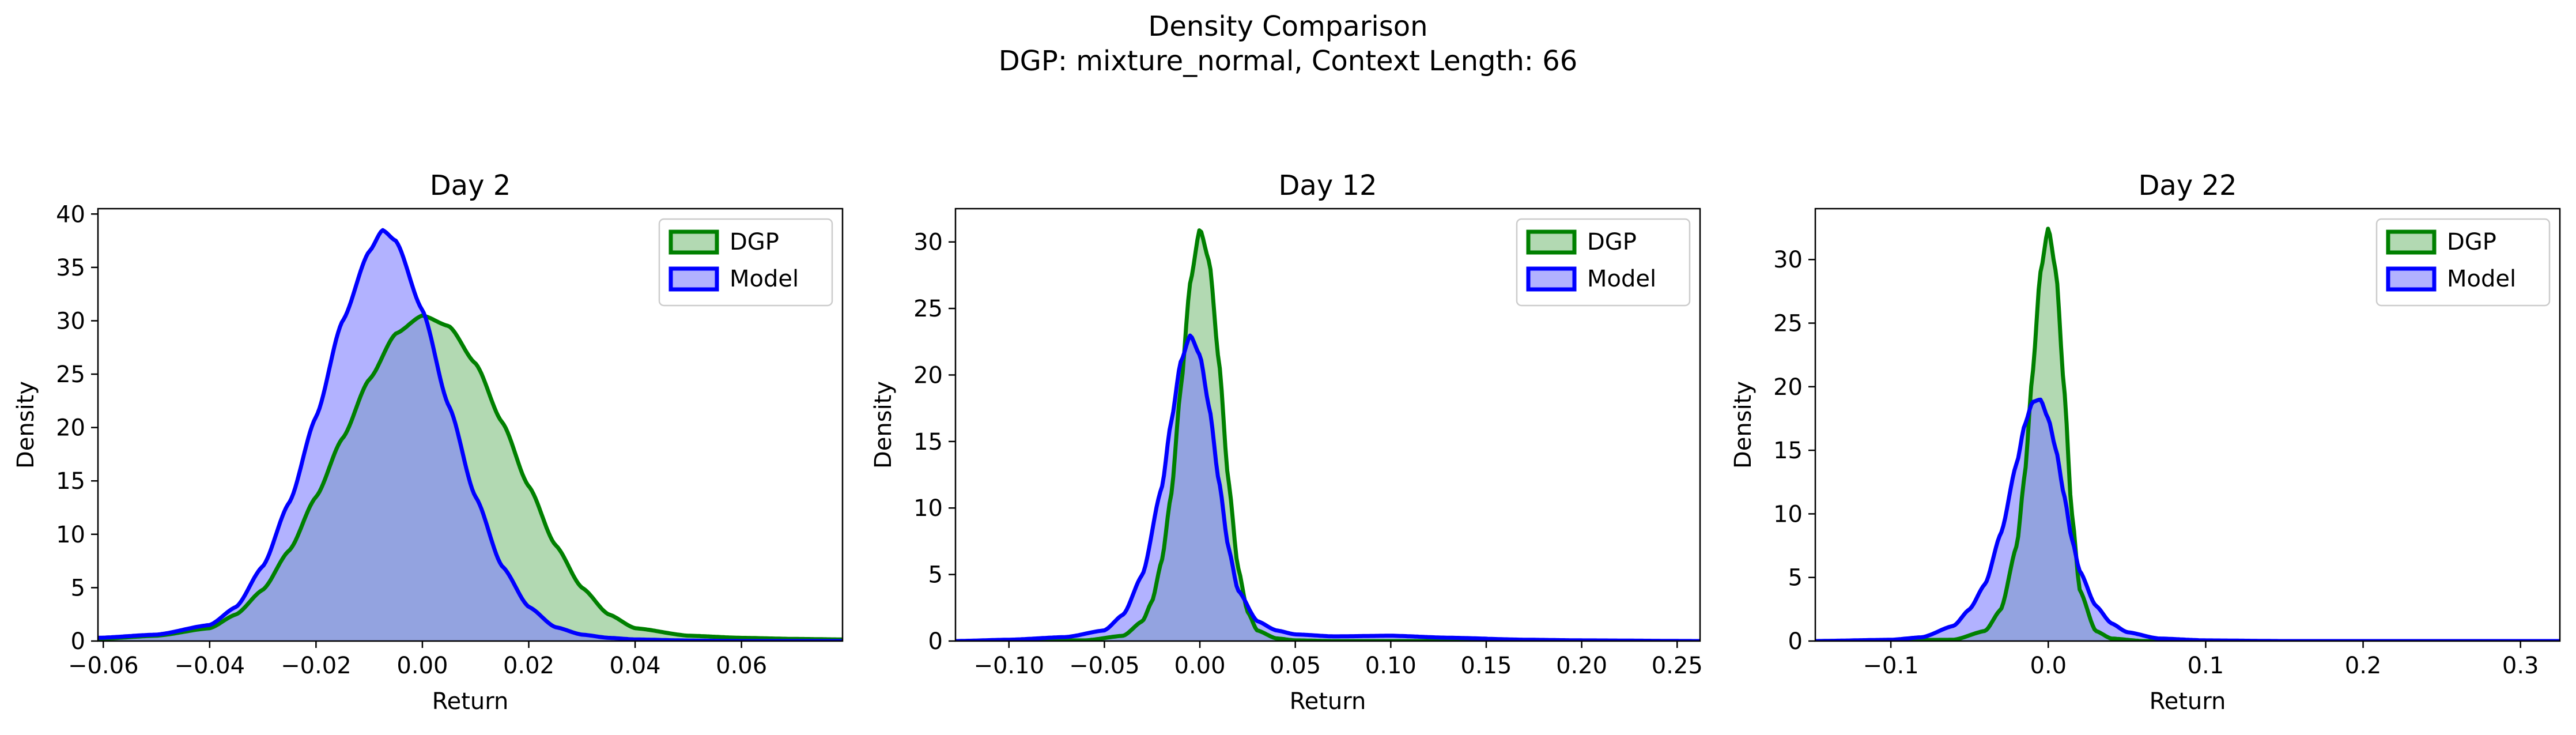 The height and width of the screenshot is (735, 2576). What do you see at coordinates (1677, 666) in the screenshot?
I see `x-tick-label: 0.25` at bounding box center [1677, 666].